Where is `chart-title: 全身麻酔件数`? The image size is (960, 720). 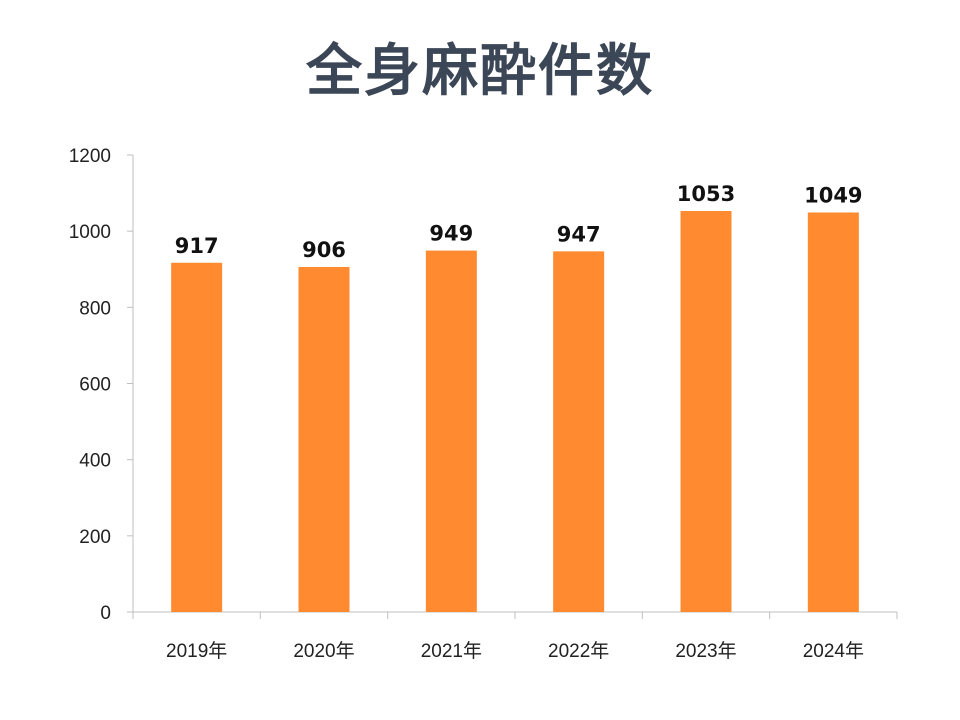 chart-title: 全身麻酔件数 is located at coordinates (480, 71).